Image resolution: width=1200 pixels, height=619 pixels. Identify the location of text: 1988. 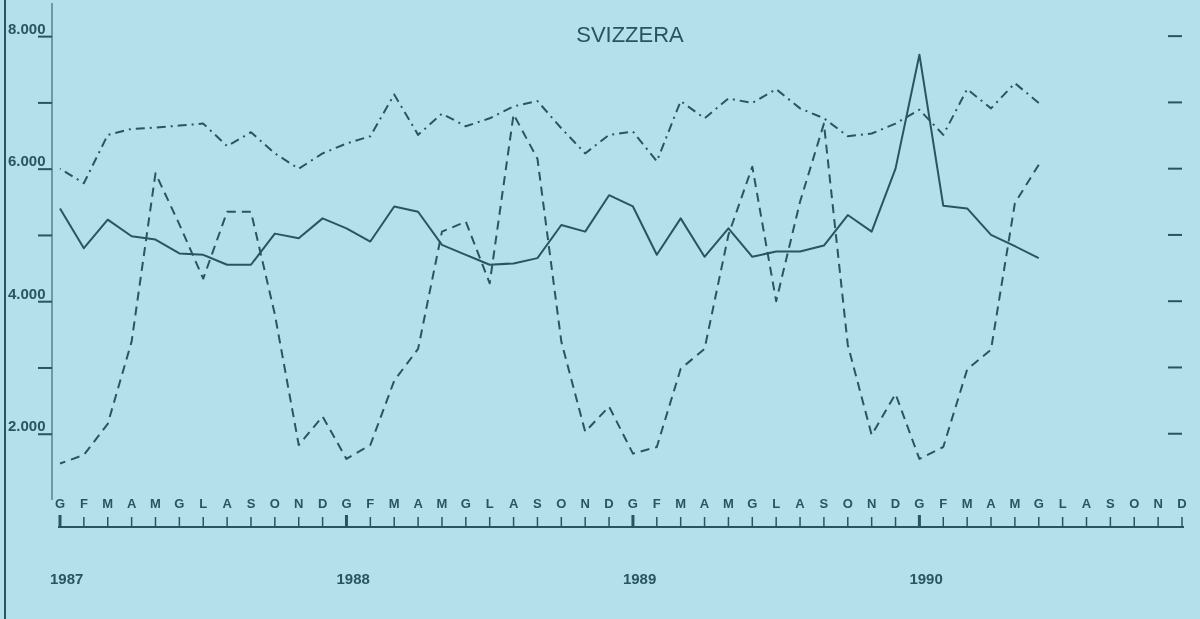
(353, 578).